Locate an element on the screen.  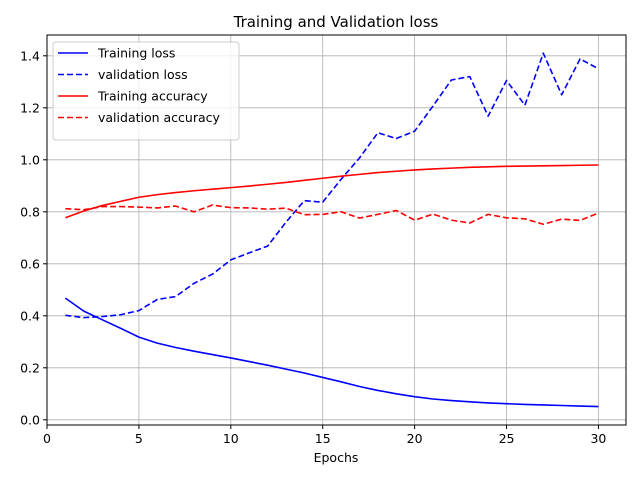
x-axis-label: Epochs is located at coordinates (336, 457).